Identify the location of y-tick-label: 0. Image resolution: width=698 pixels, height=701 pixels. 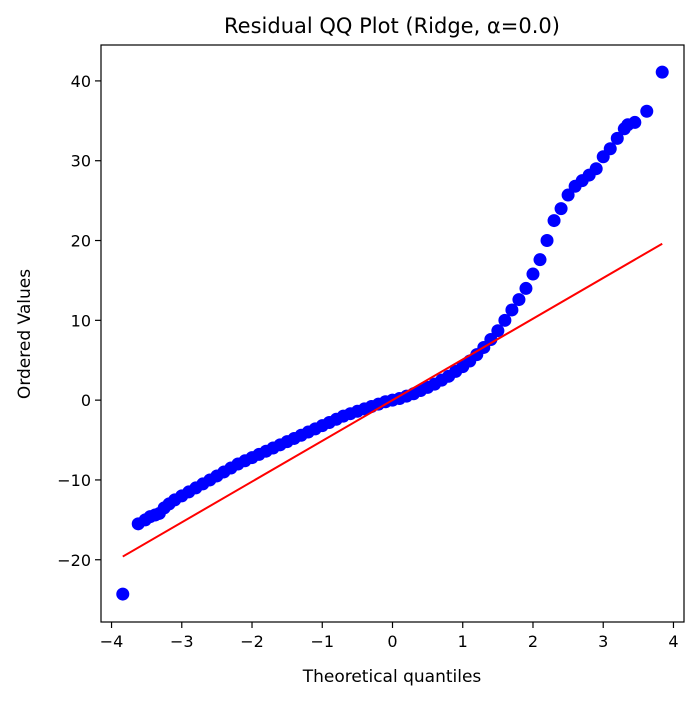
(86, 400).